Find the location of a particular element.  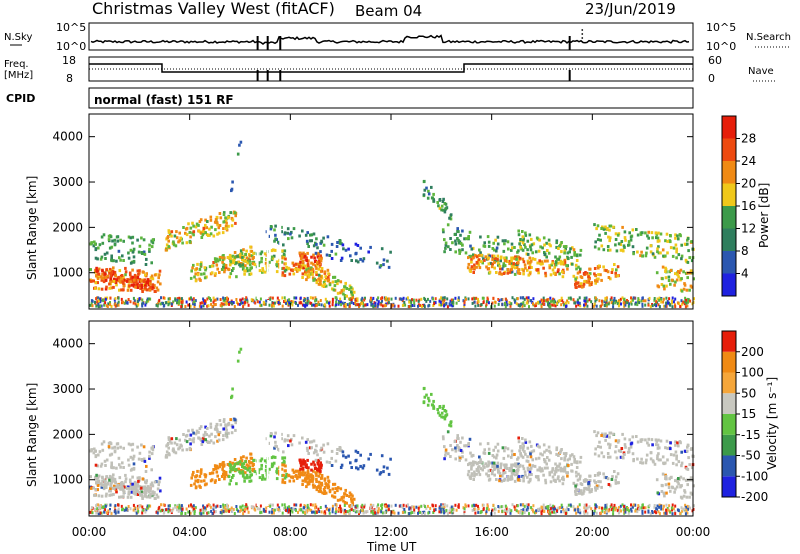

noise-sky-label: N.Sky is located at coordinates (18, 37).